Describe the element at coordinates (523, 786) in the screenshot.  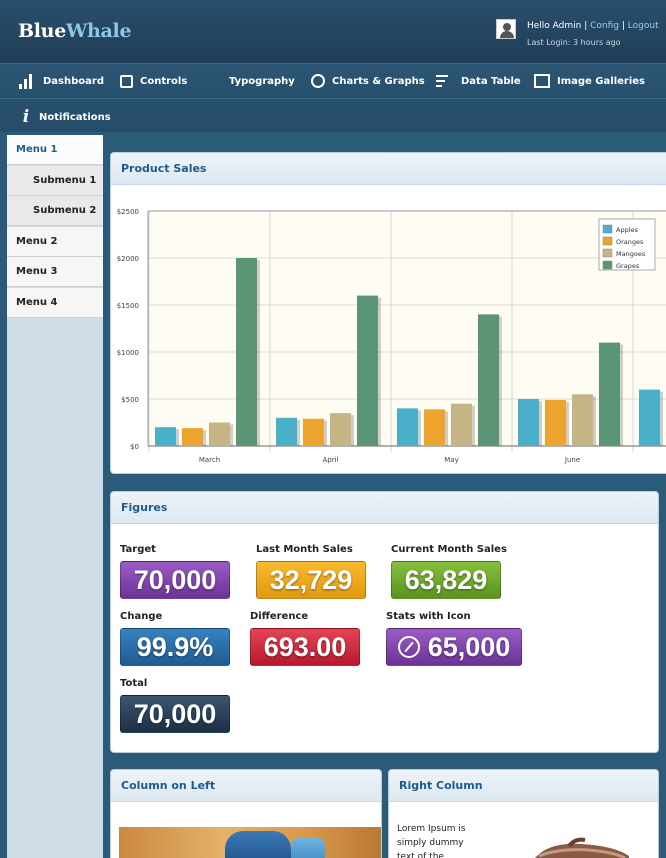
I see `right-column-title: Right Column` at that location.